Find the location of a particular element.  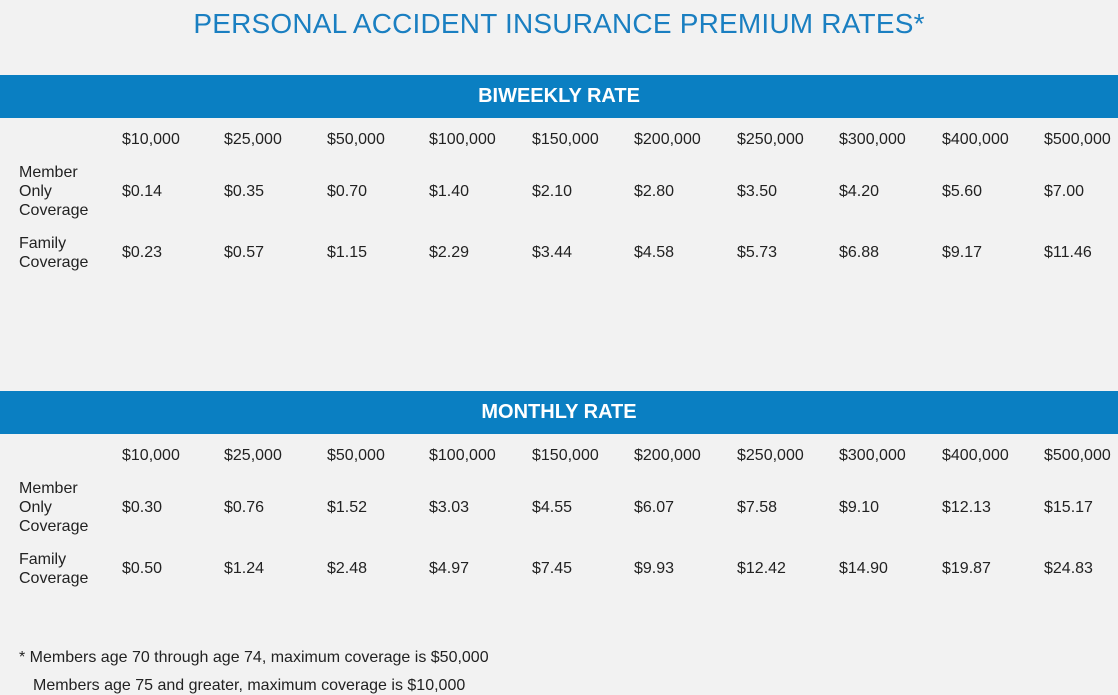

rate-value: $2.48 is located at coordinates (347, 568).